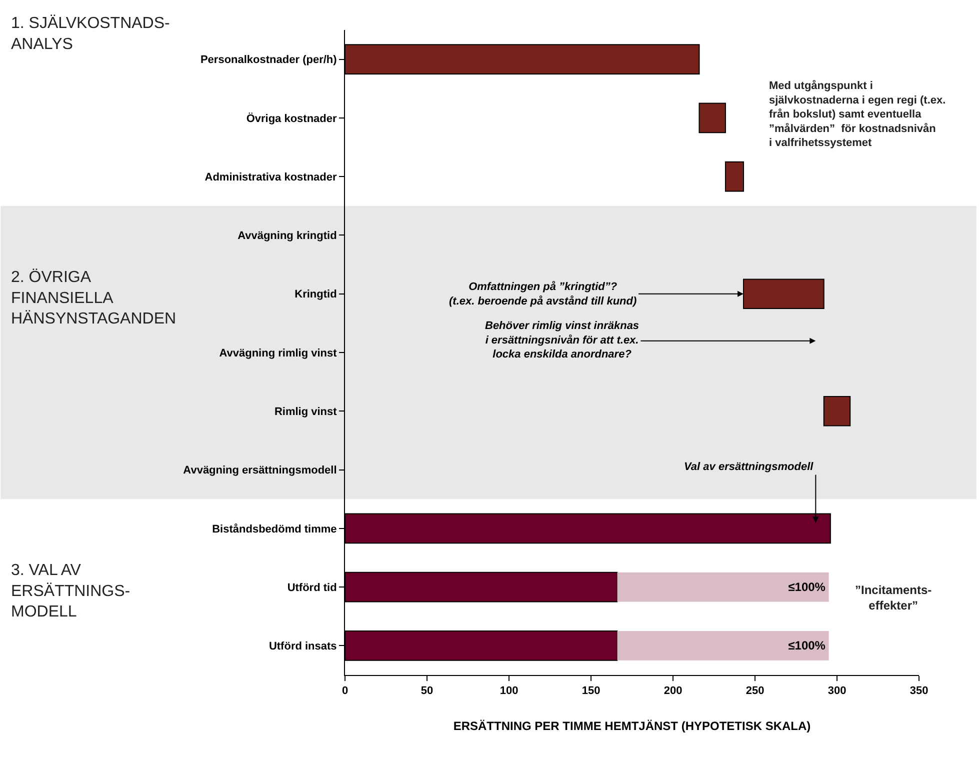 Image resolution: width=979 pixels, height=761 pixels. I want to click on x-tick-label: 250, so click(755, 691).